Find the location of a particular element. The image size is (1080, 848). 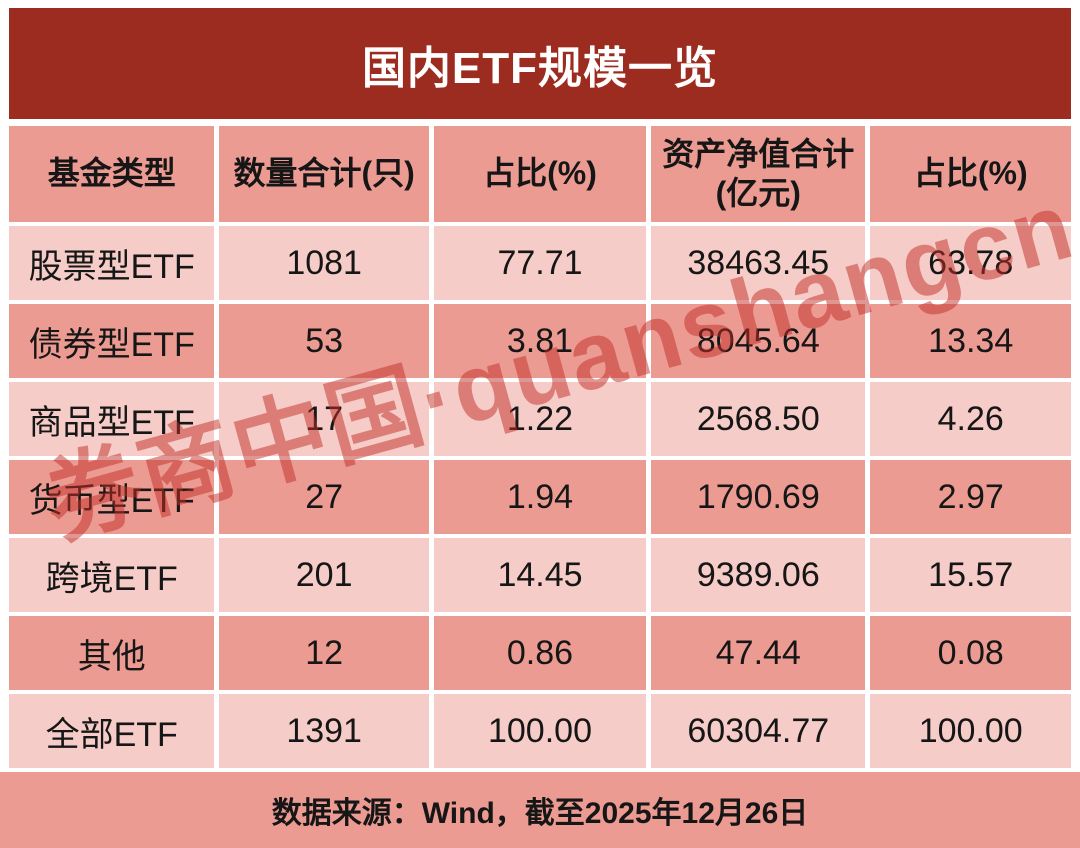

cell-nav-pct: 100.00 is located at coordinates (970, 731).